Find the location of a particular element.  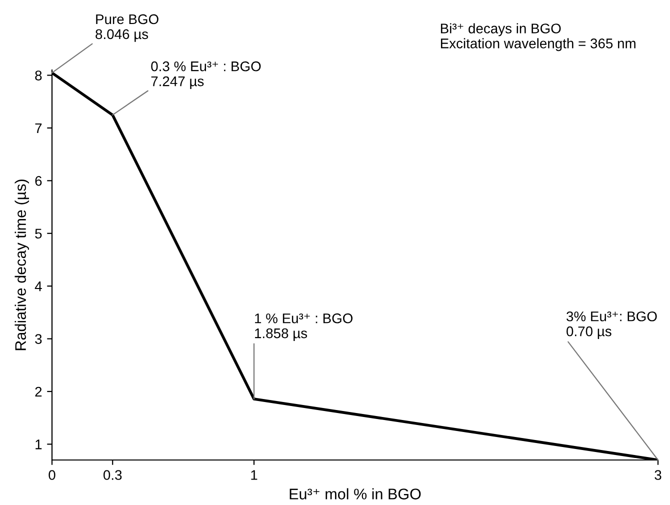

y-tick-label: 7 is located at coordinates (38, 128).